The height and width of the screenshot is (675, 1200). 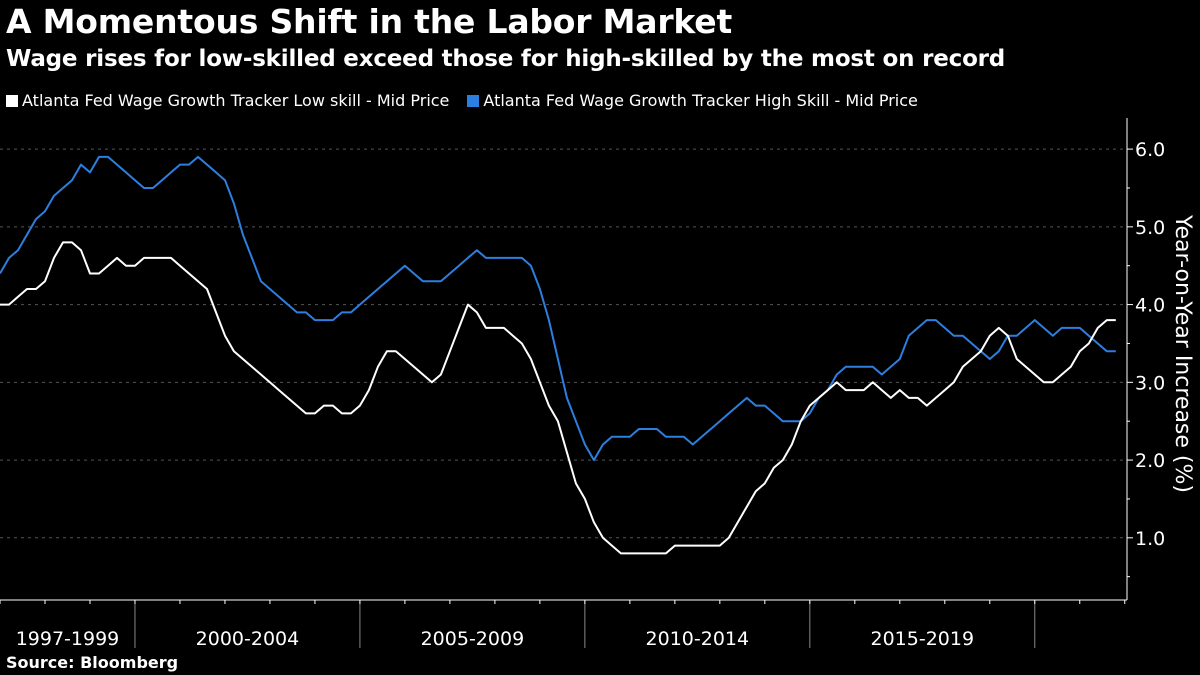 What do you see at coordinates (1150, 150) in the screenshot?
I see `y-tick-label: 6.0` at bounding box center [1150, 150].